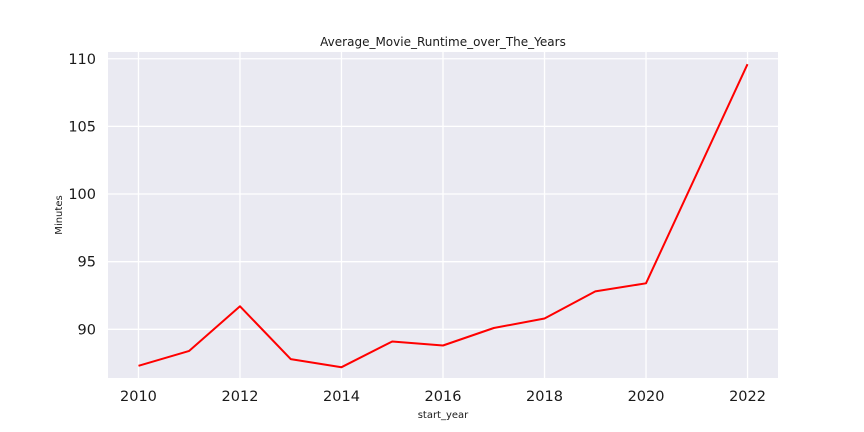 This screenshot has width=864, height=432. Describe the element at coordinates (87, 330) in the screenshot. I see `y-tick-label: 90` at that location.